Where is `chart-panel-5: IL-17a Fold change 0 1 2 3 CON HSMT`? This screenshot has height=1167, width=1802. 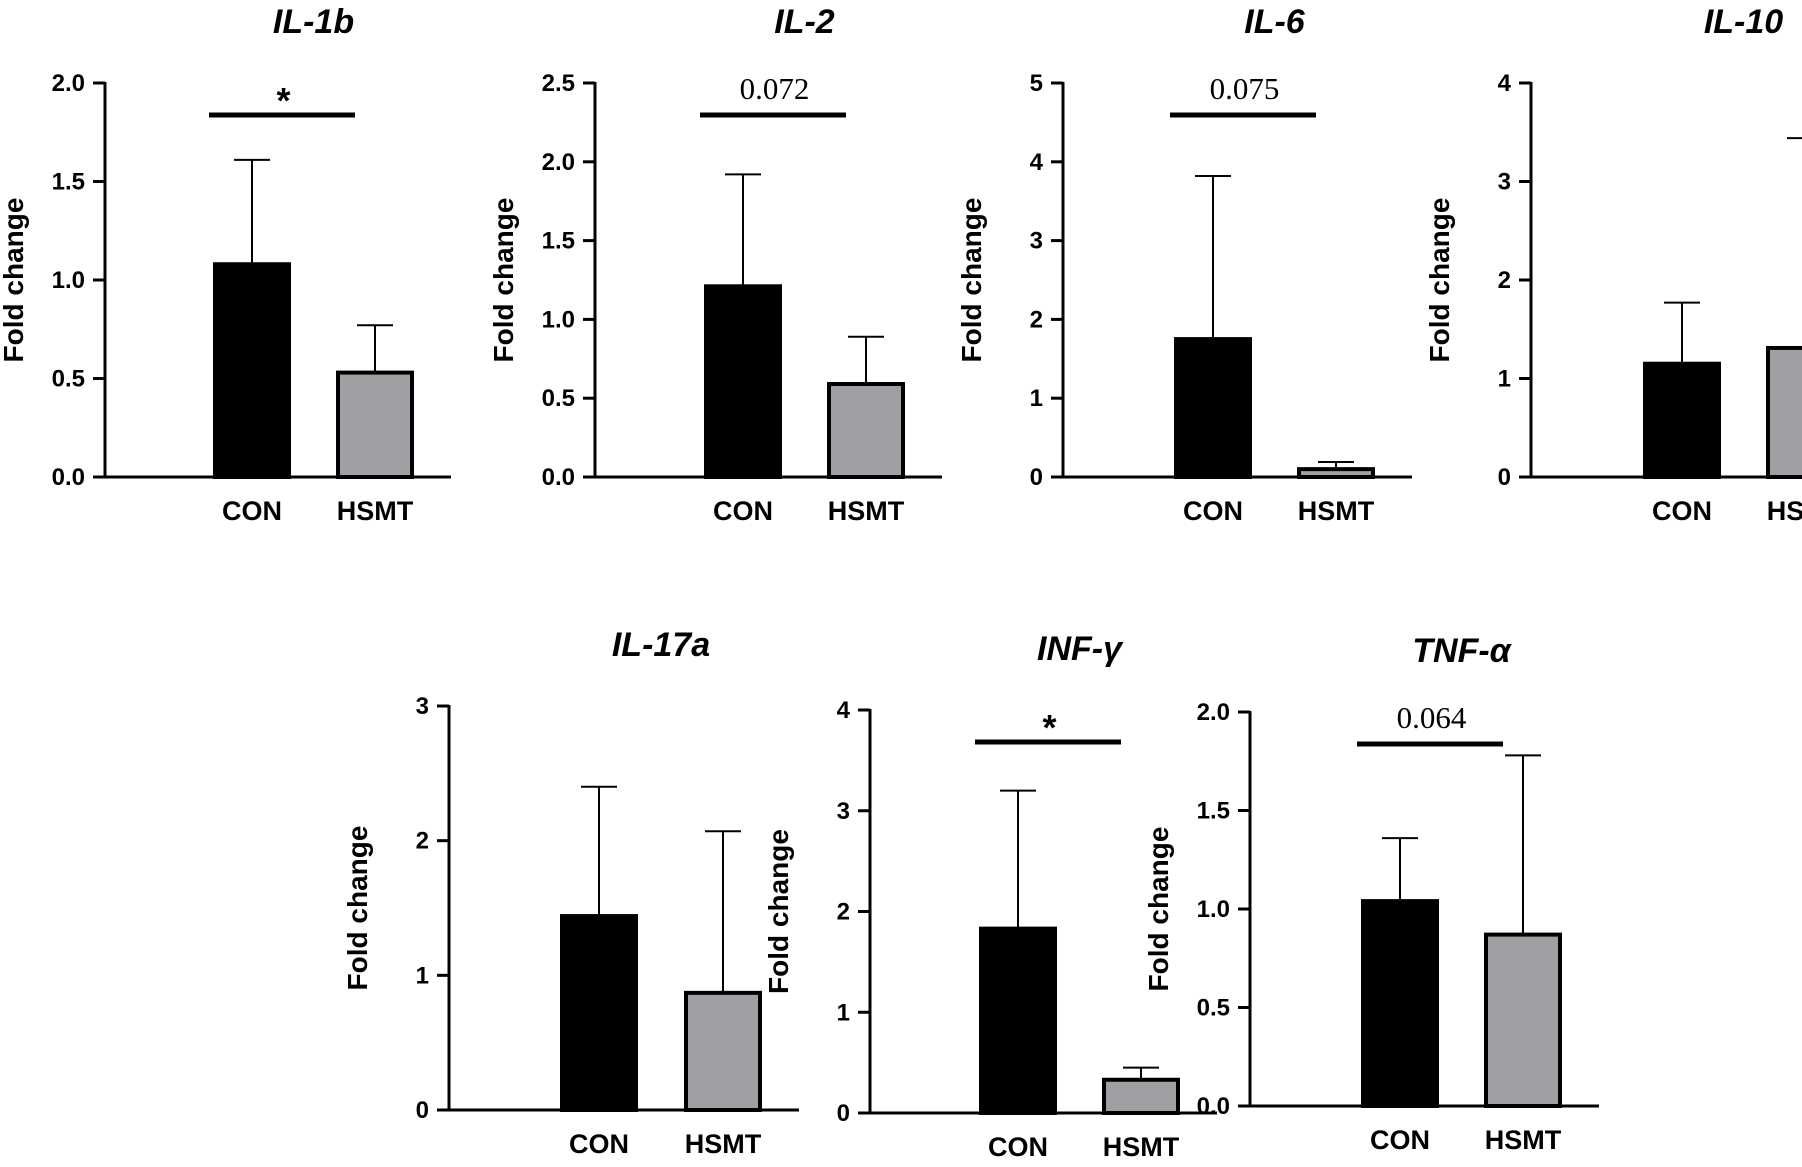
chart-panel-5: IL-17a Fold change 0 1 2 3 CON HSMT is located at coordinates (570, 892).